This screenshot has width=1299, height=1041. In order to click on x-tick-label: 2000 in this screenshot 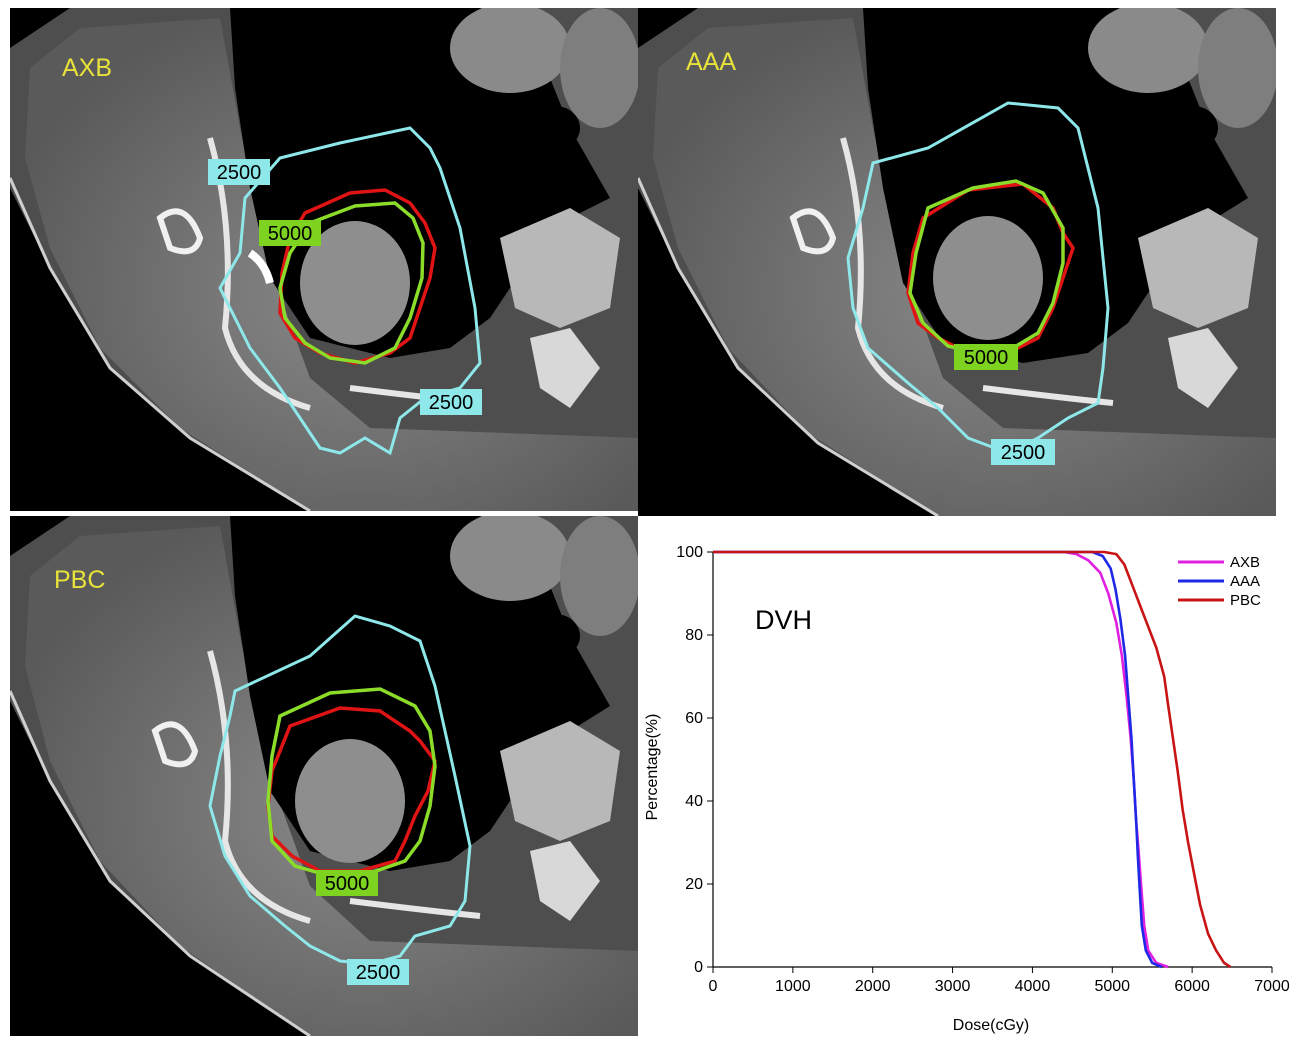, I will do `click(873, 986)`.